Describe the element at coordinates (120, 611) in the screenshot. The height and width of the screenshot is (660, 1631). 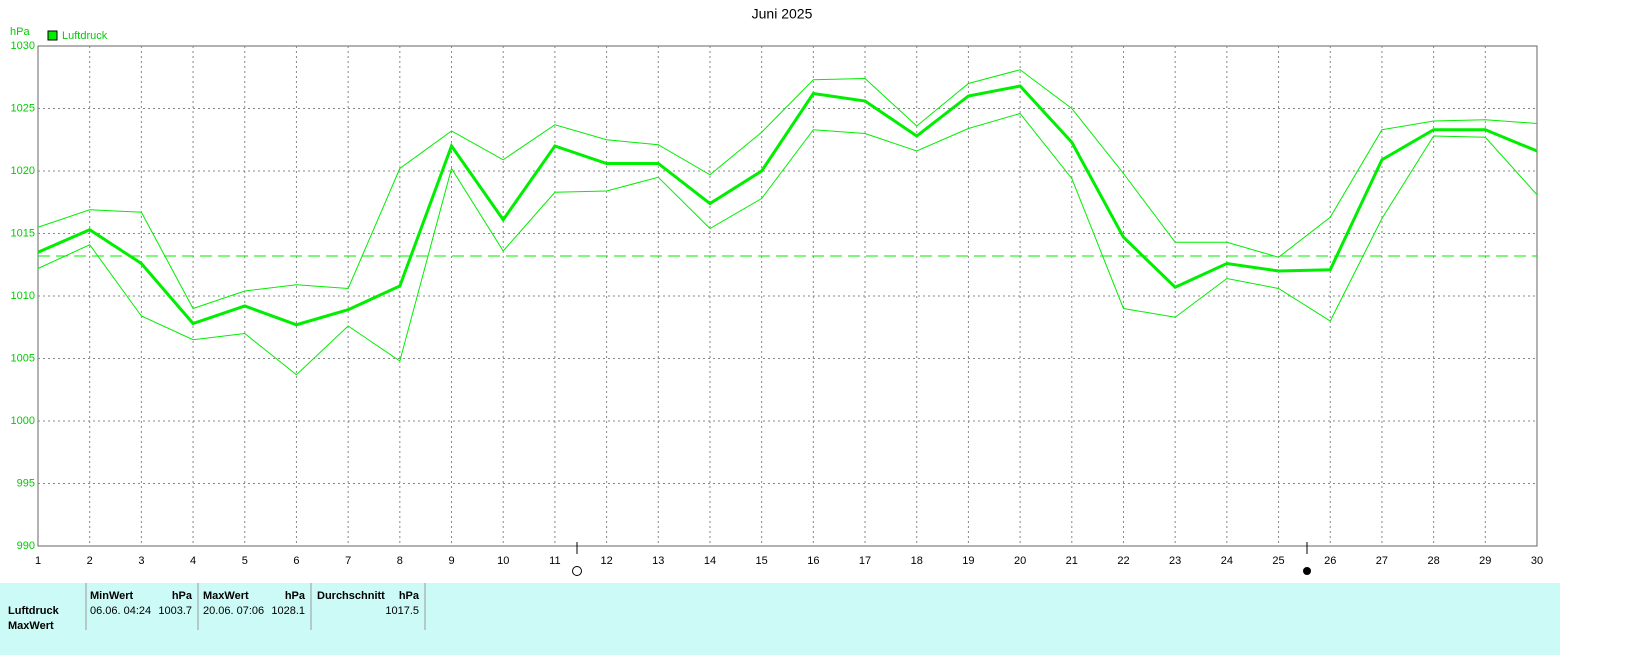
I see `td: 06.06. 04:24` at that location.